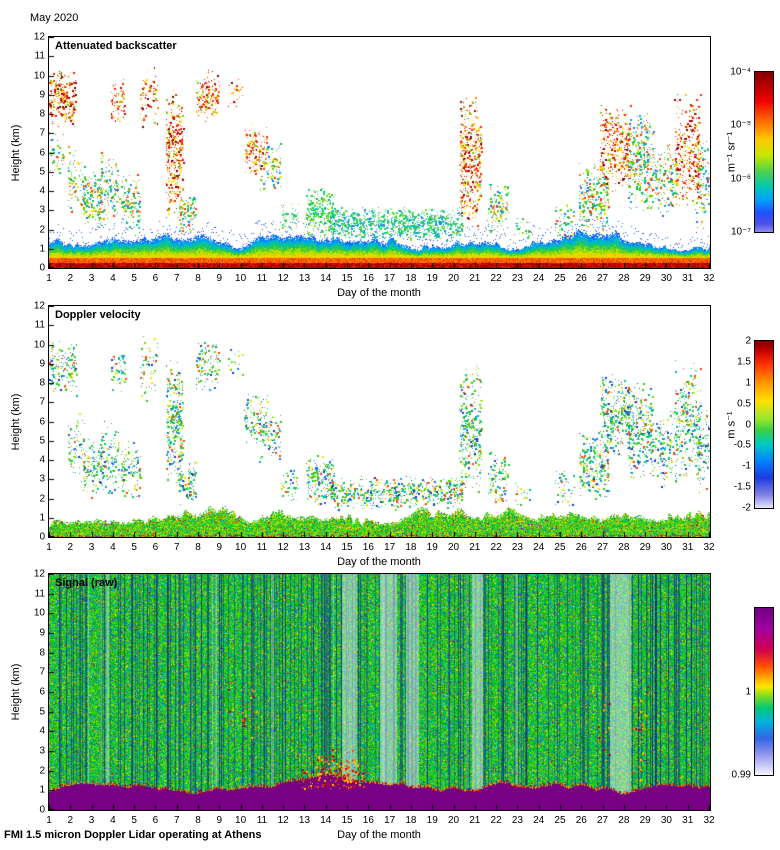 The height and width of the screenshot is (850, 780). I want to click on x-axis-label: Day of the month, so click(379, 562).